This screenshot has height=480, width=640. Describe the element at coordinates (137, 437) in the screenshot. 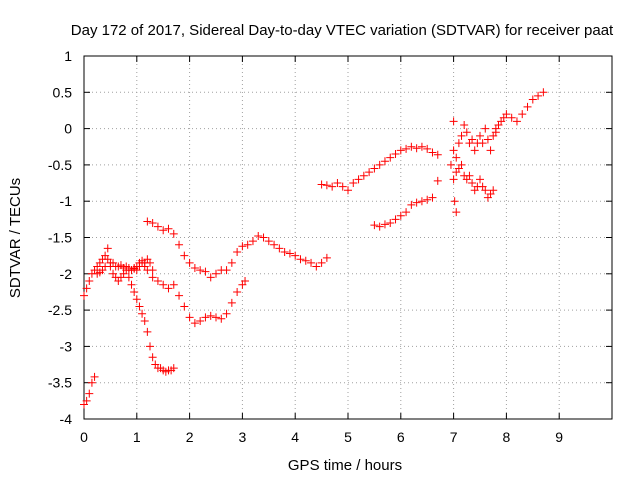

I see `x-tick-label: 1` at that location.